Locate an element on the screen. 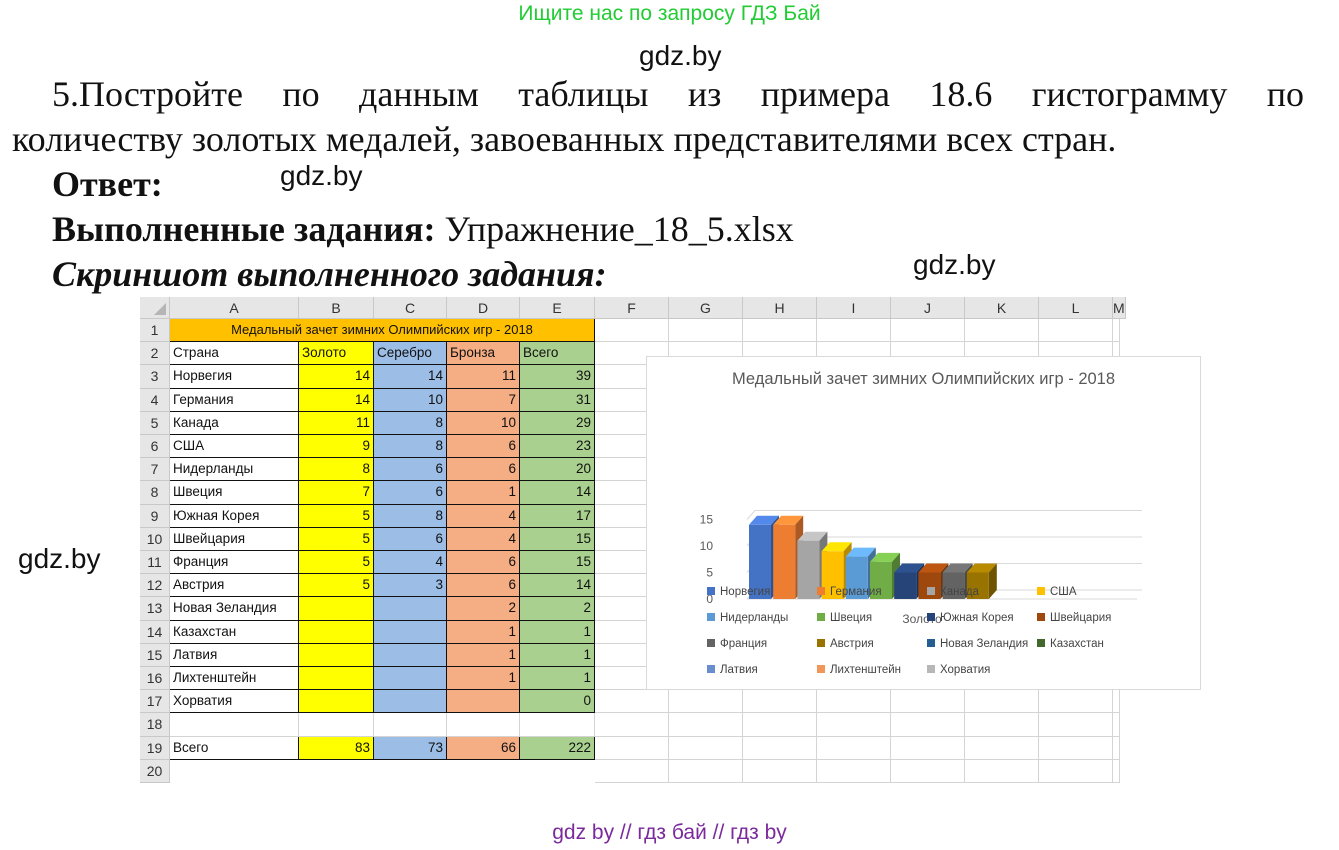  column-header-d: D is located at coordinates (483, 308).